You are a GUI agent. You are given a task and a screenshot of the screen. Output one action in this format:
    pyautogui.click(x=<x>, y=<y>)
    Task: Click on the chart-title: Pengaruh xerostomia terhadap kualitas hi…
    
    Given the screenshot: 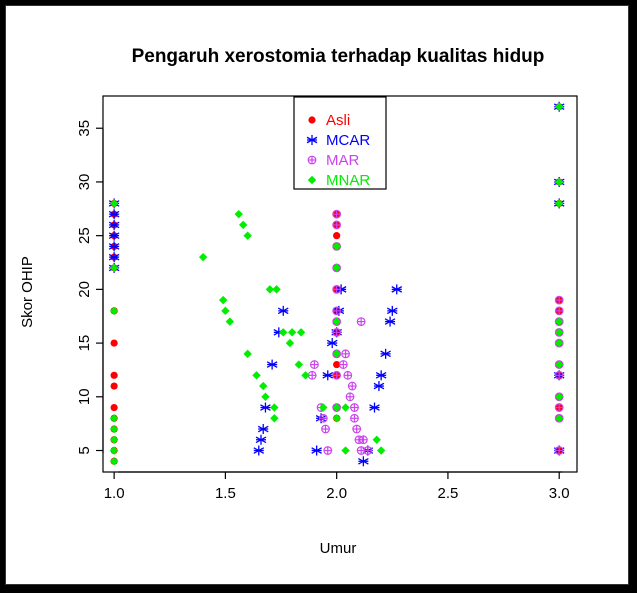 What is the action you would take?
    pyautogui.click(x=338, y=56)
    